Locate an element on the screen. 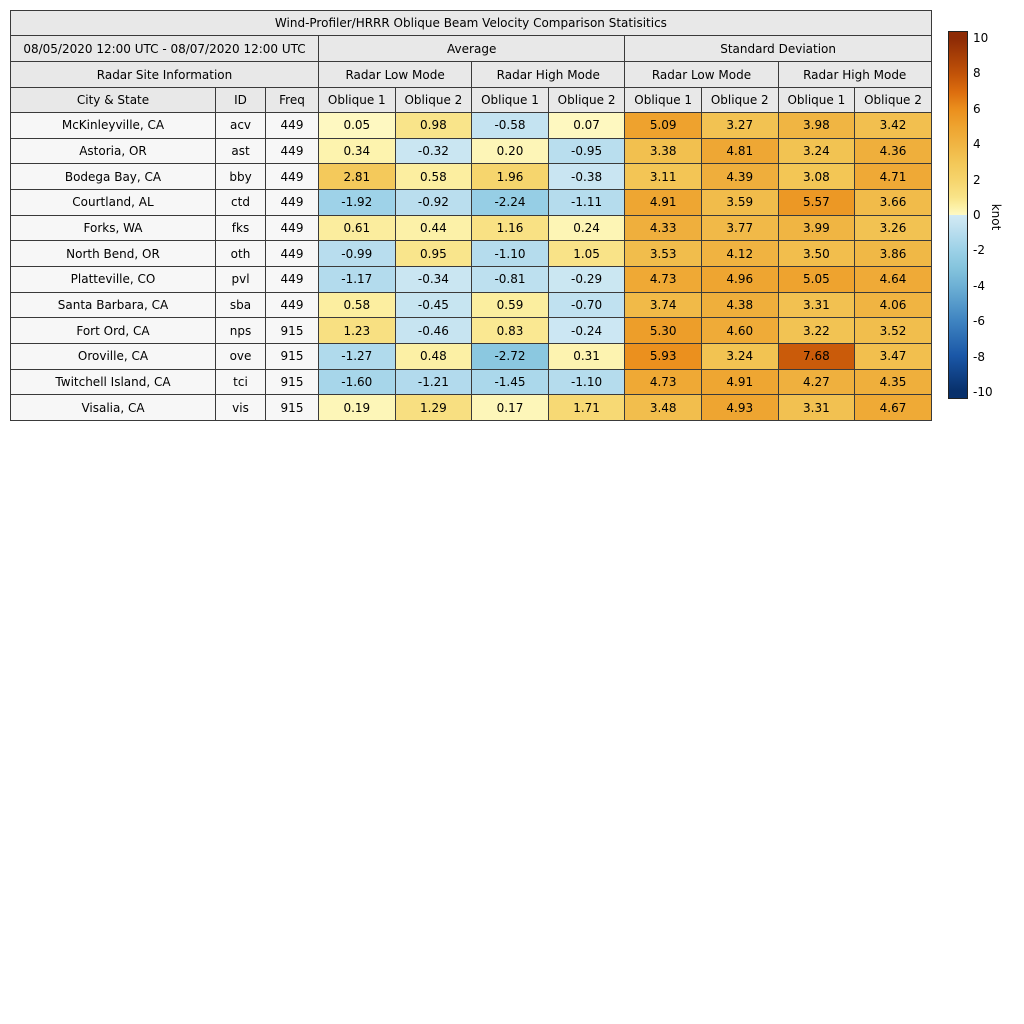 This screenshot has height=1024, width=1024. value-cell: 5.30 is located at coordinates (663, 330).